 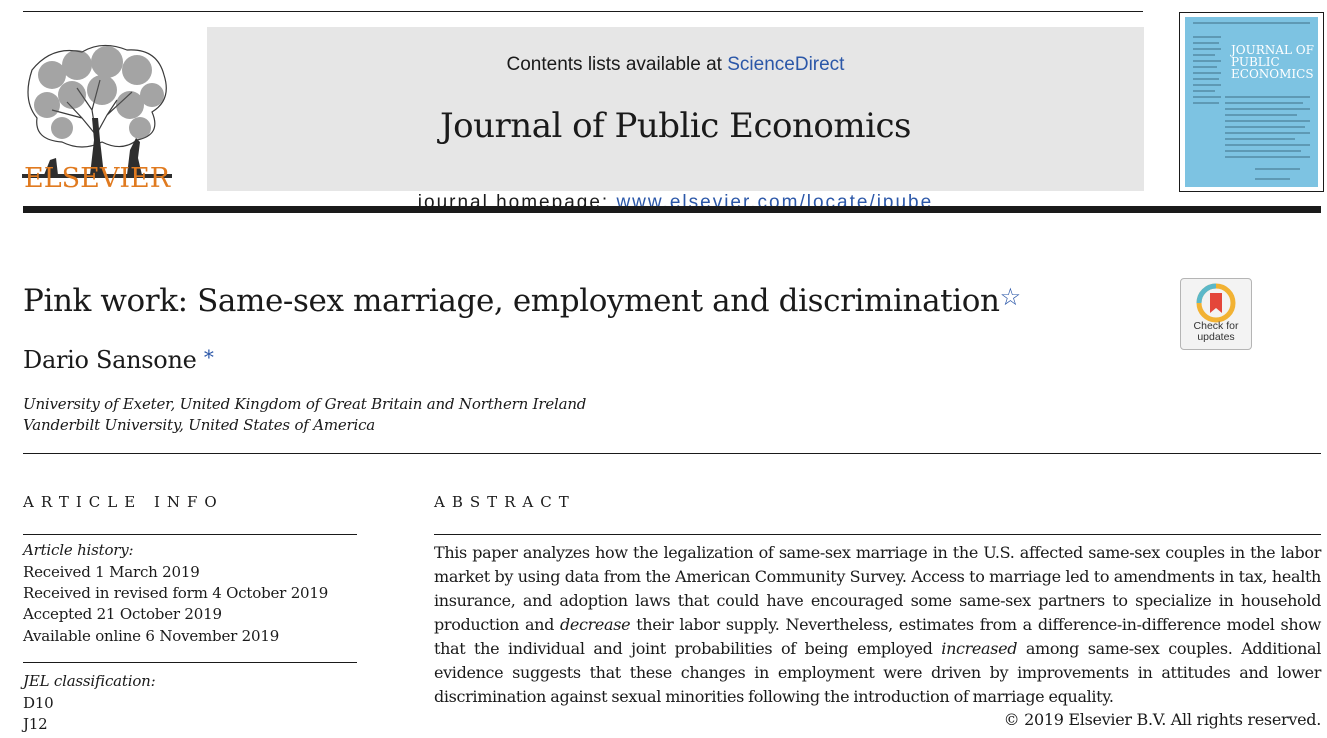 I want to click on cover-toc-lines-icon, so click(x=1251, y=101).